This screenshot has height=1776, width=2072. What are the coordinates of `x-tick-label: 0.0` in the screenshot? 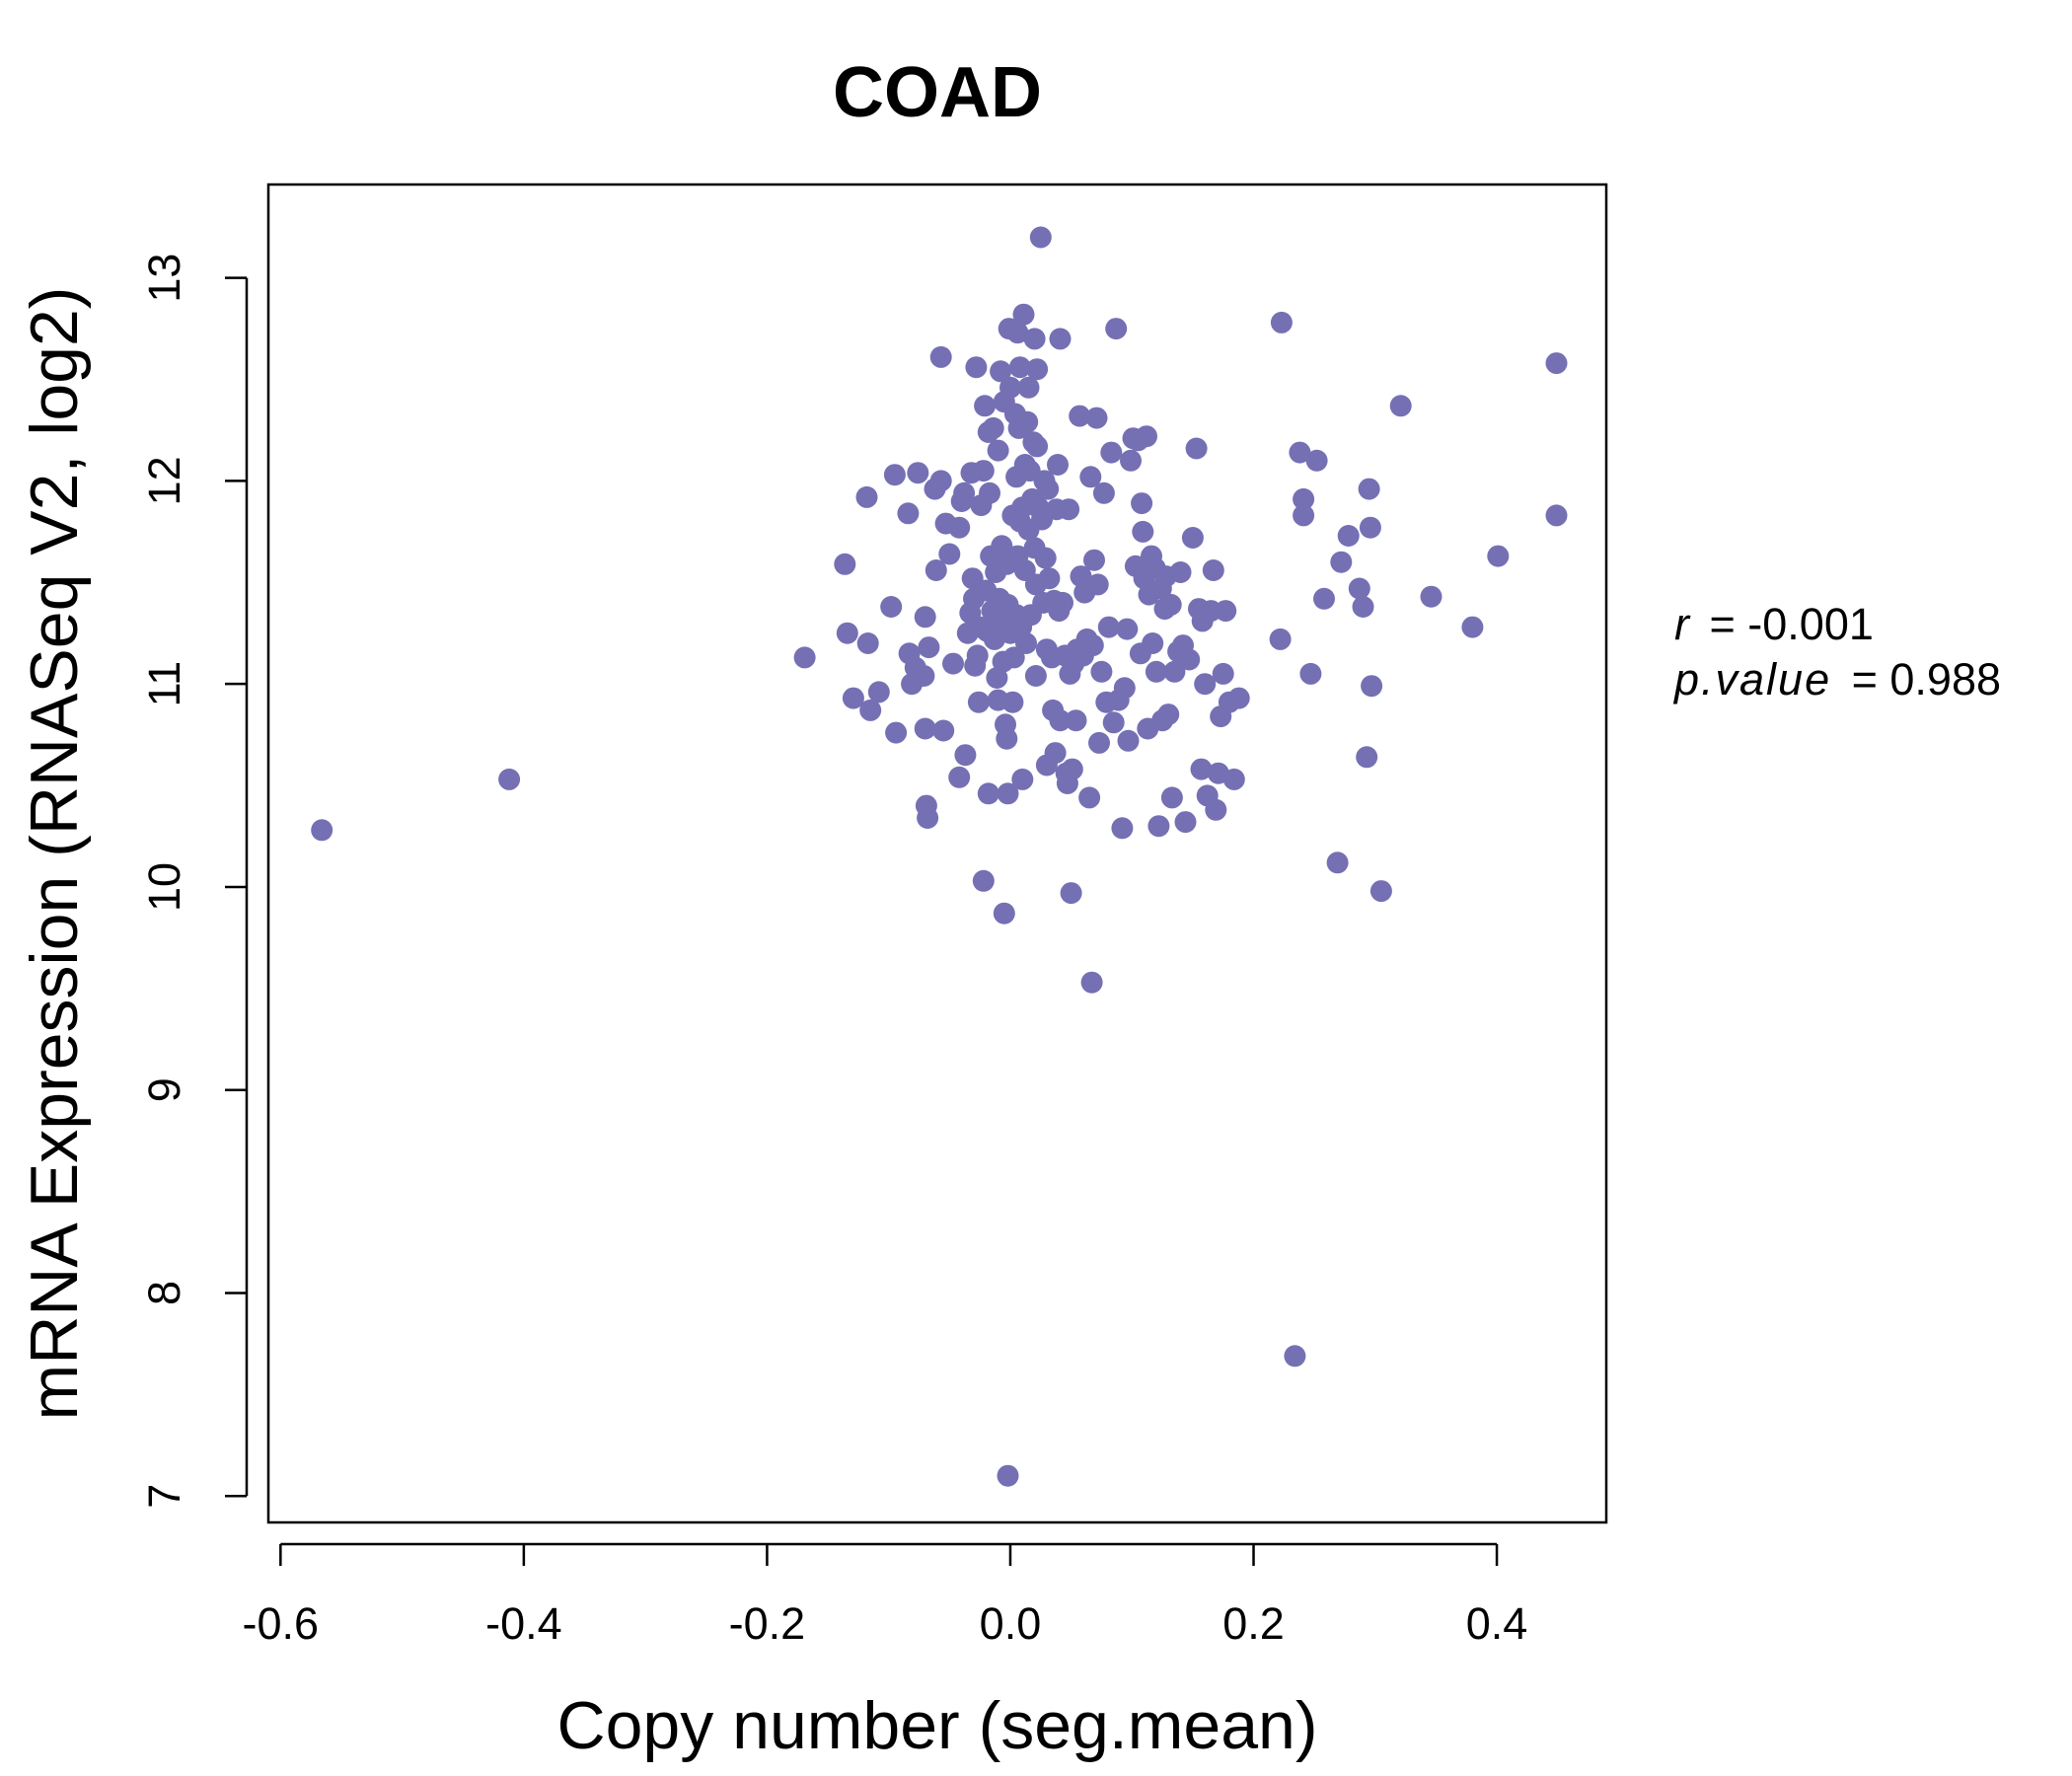 It's located at (1011, 1624).